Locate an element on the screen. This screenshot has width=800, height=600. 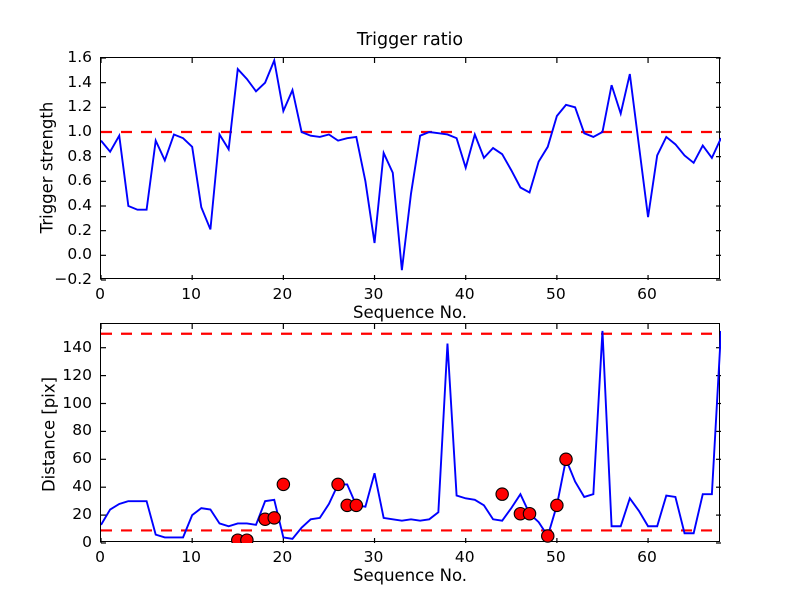
top-chart-title: Trigger ratio is located at coordinates (410, 40).